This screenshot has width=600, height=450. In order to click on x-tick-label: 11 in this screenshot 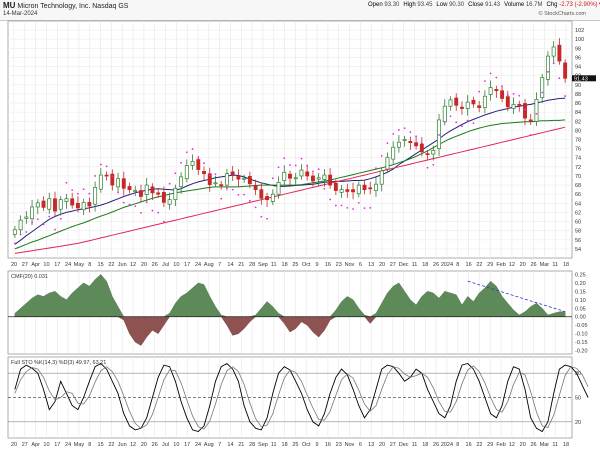, I will do `click(555, 445)`.